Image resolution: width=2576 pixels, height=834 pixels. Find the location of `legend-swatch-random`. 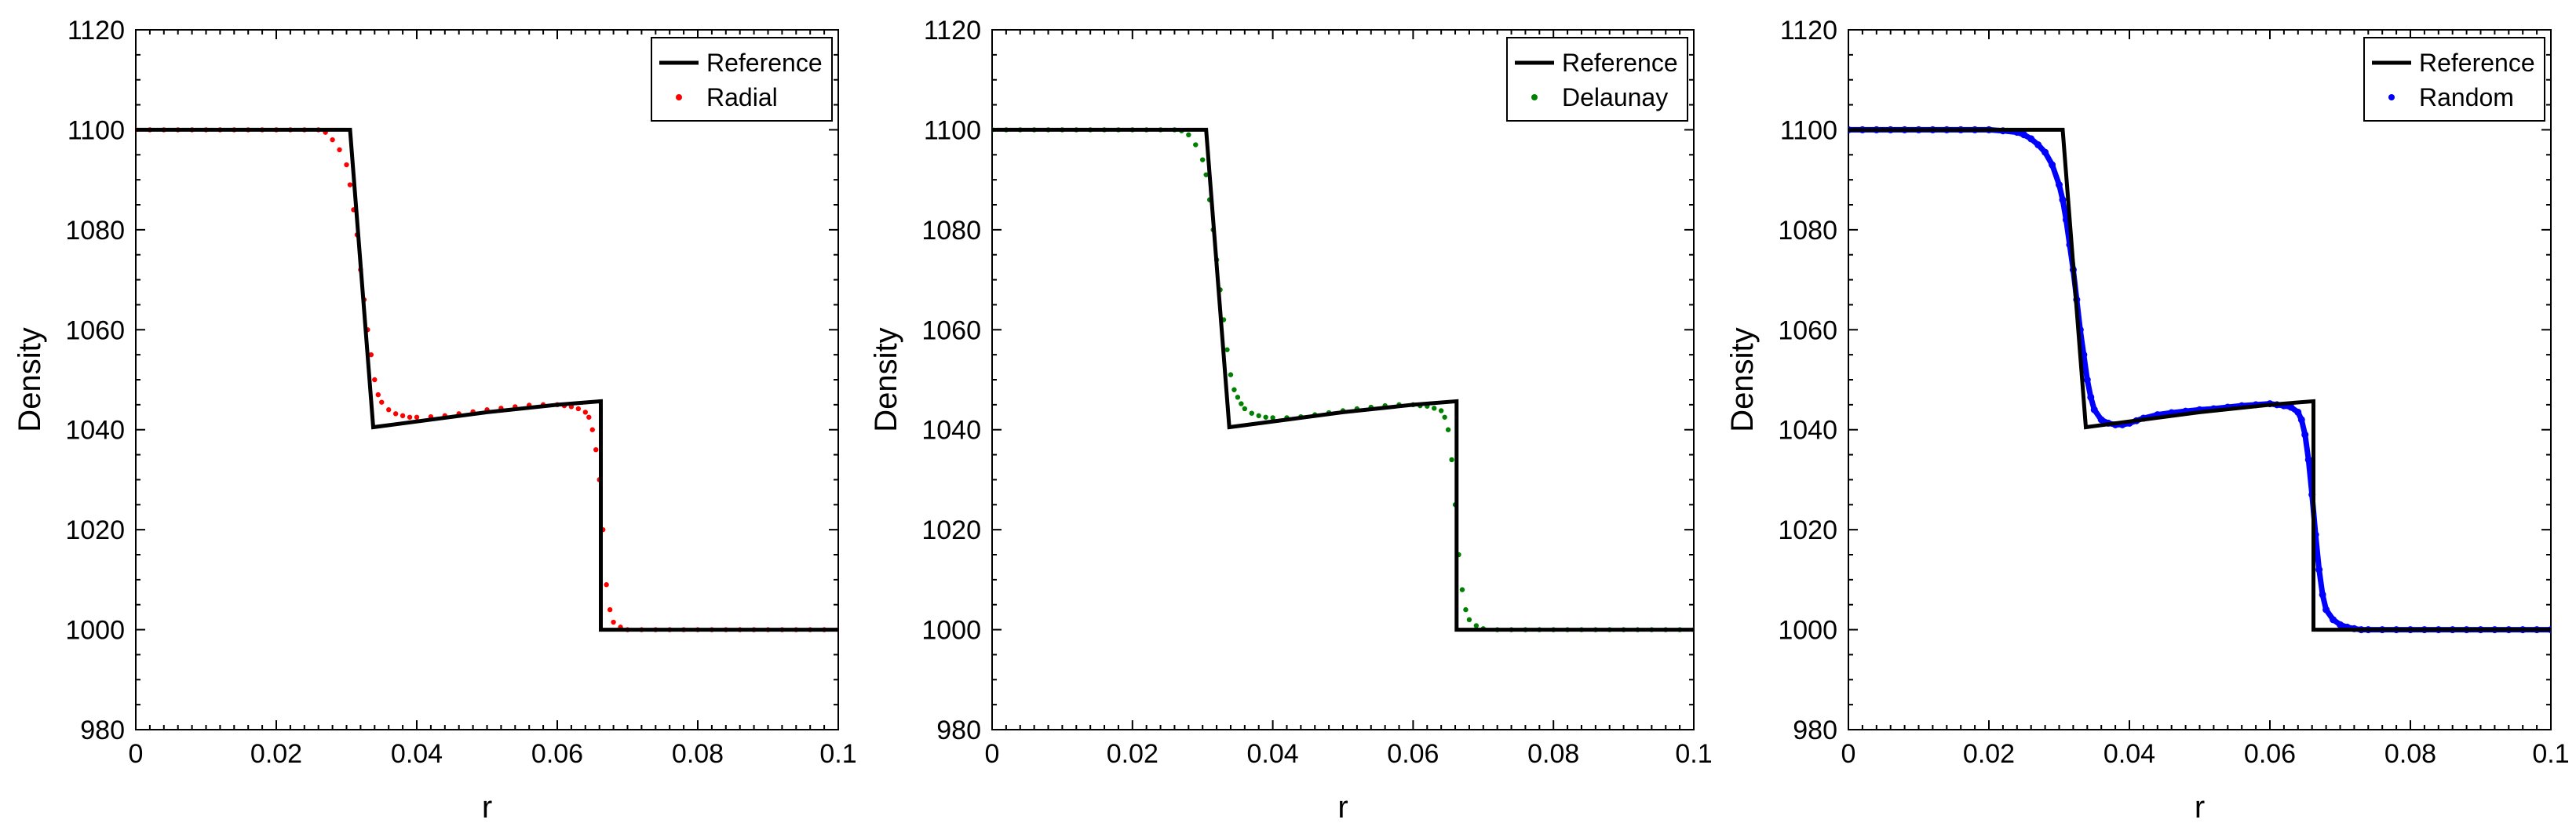

legend-swatch-random is located at coordinates (2391, 97).